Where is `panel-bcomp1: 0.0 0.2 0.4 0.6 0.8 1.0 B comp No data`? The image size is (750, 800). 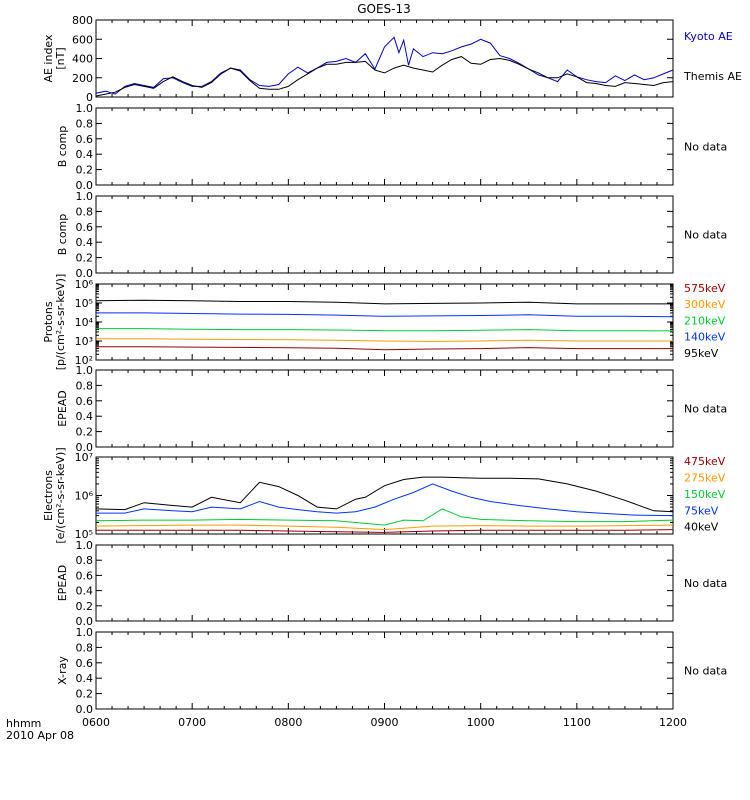 panel-bcomp1: 0.0 0.2 0.4 0.6 0.8 1.0 B comp No data is located at coordinates (391, 147).